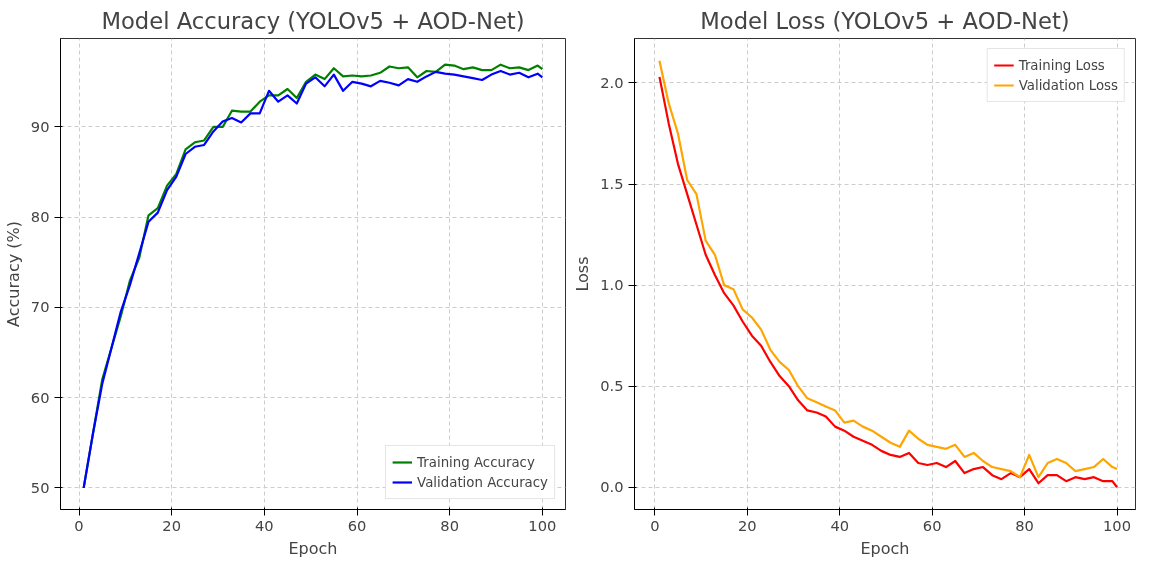 The width and height of the screenshot is (1154, 569). I want to click on y-axis-title: Loss, so click(583, 274).